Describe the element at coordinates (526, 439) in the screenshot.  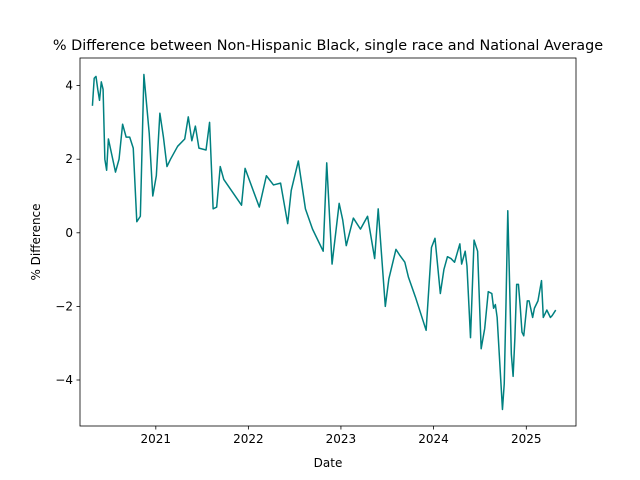
I see `x-tick-label-4: 2025` at that location.